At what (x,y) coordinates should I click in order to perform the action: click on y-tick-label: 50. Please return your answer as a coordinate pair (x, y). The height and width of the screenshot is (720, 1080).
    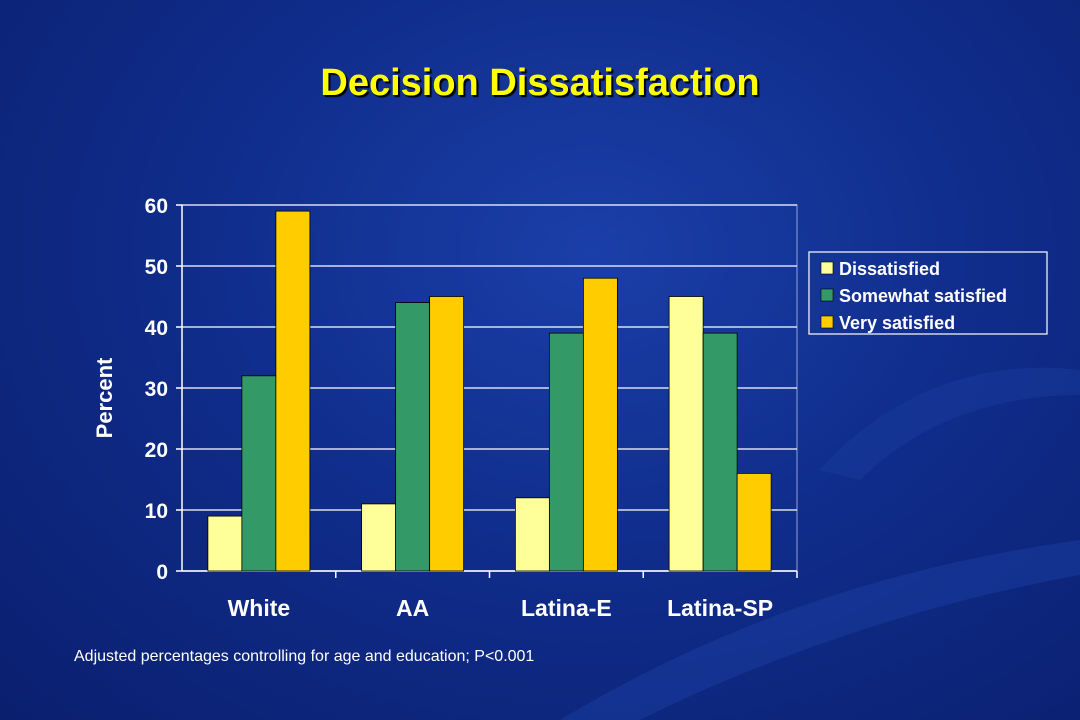
    Looking at the image, I should click on (156, 267).